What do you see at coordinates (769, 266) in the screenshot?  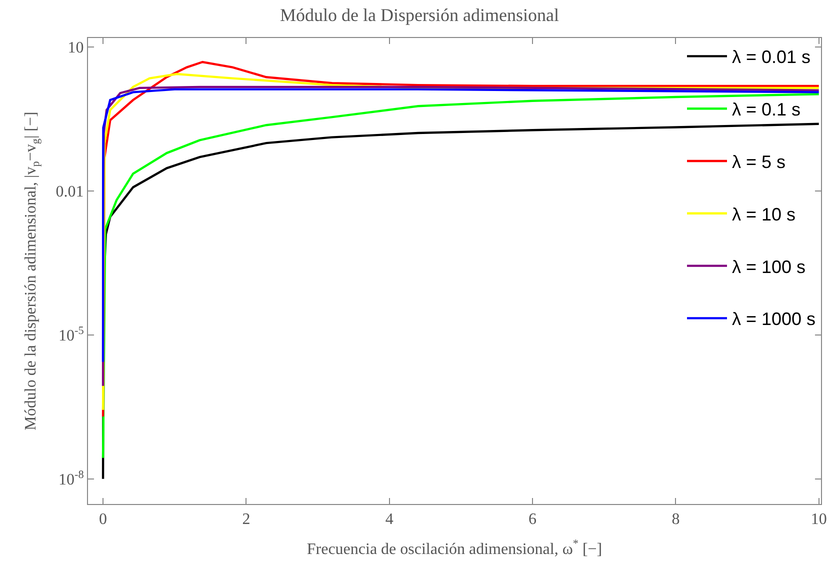 I see `legend-label: λ = 100 s` at bounding box center [769, 266].